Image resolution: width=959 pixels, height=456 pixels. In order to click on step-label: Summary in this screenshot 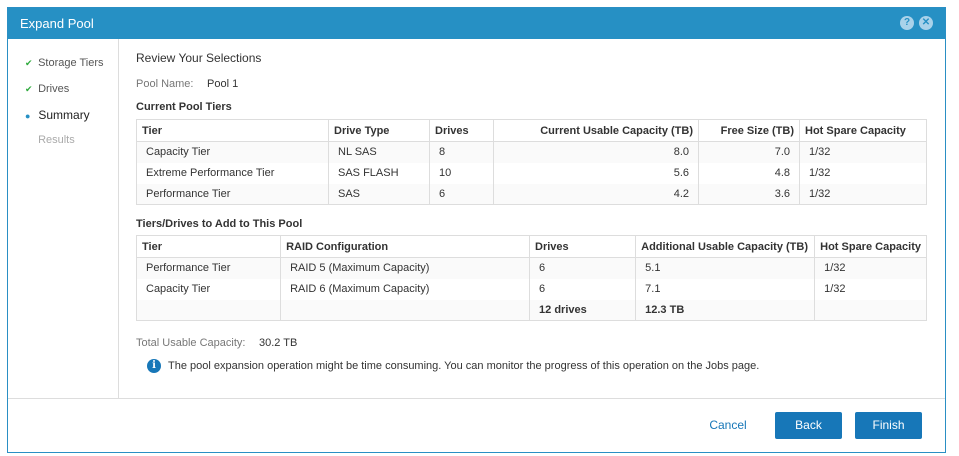, I will do `click(64, 115)`.